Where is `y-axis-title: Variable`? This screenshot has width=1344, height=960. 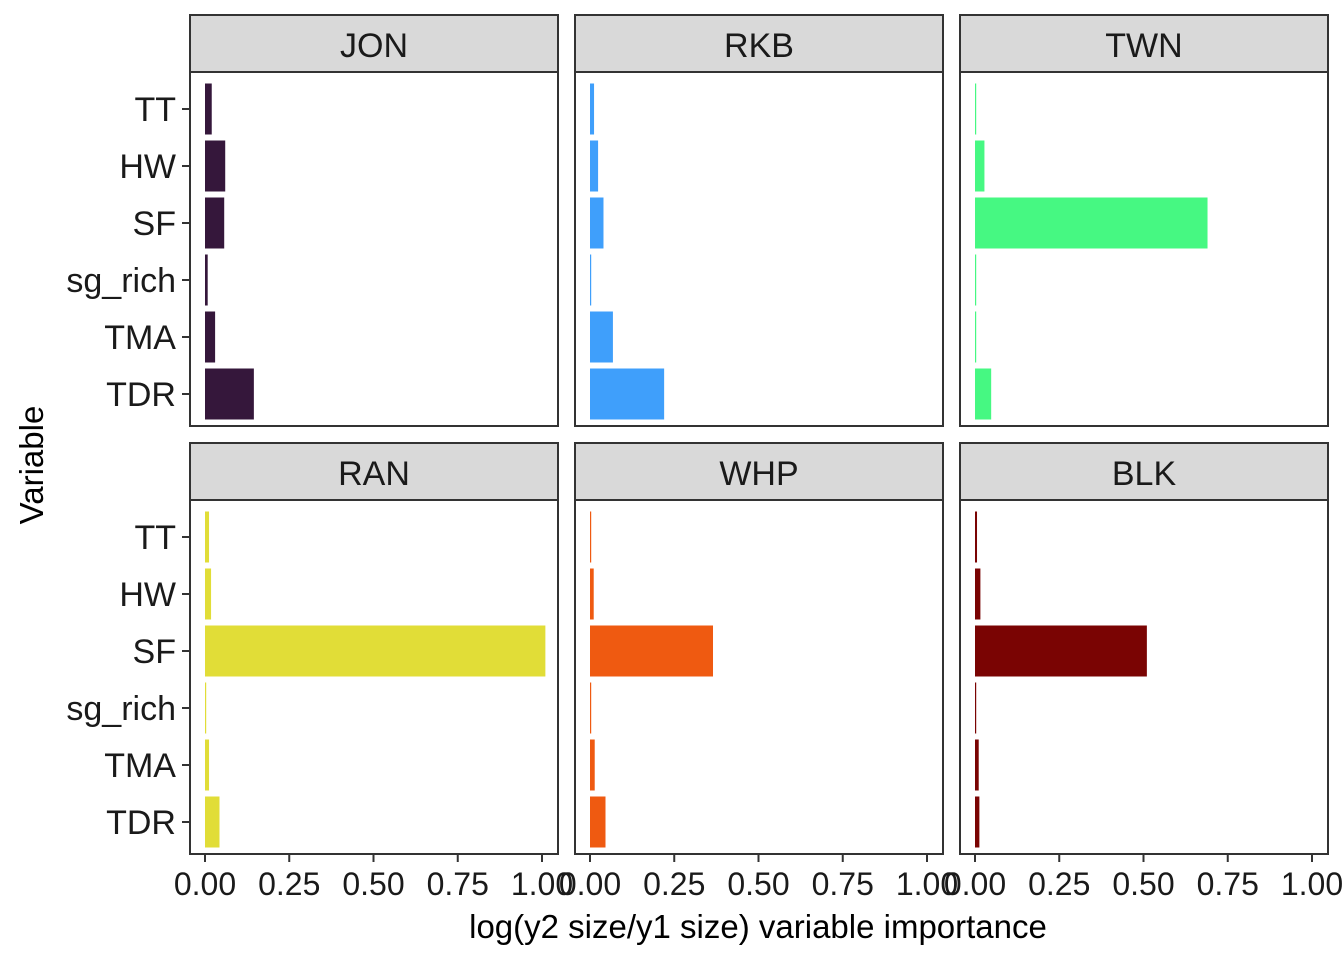 y-axis-title: Variable is located at coordinates (31, 465).